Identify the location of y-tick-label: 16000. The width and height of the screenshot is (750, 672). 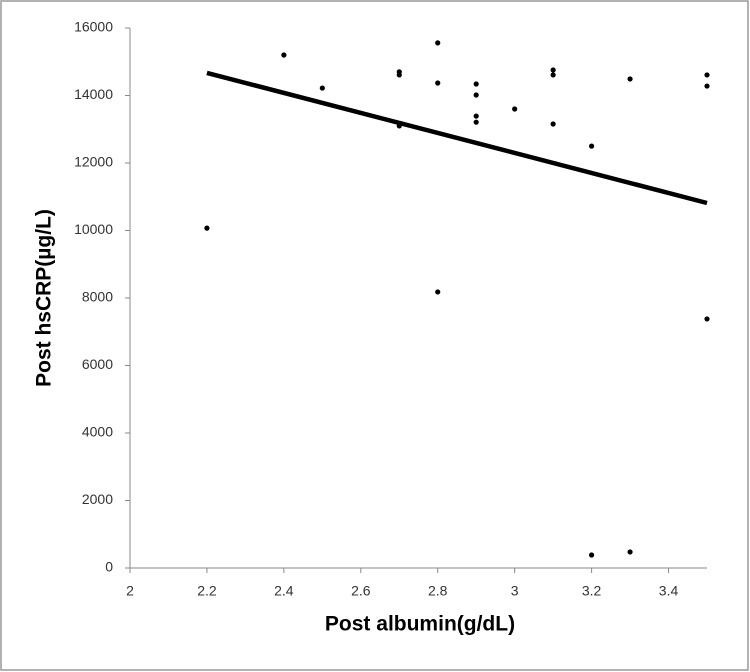
(93, 27).